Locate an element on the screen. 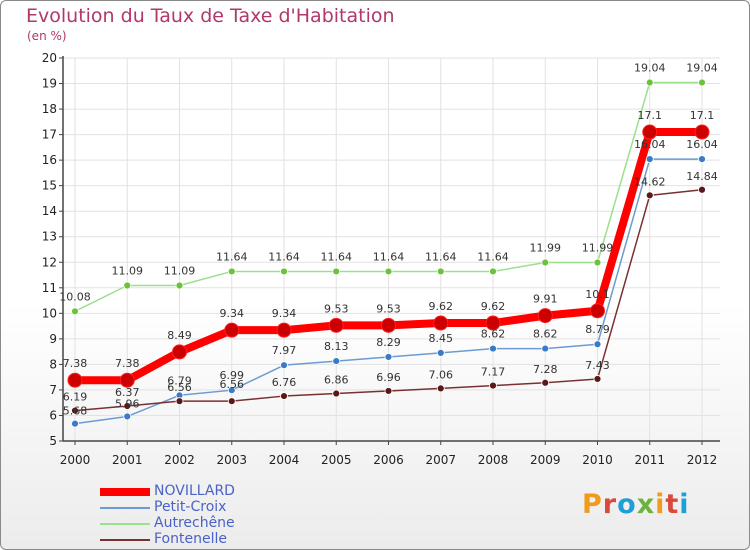 This screenshot has width=750, height=550. x-tick-label: 2004 is located at coordinates (284, 460).